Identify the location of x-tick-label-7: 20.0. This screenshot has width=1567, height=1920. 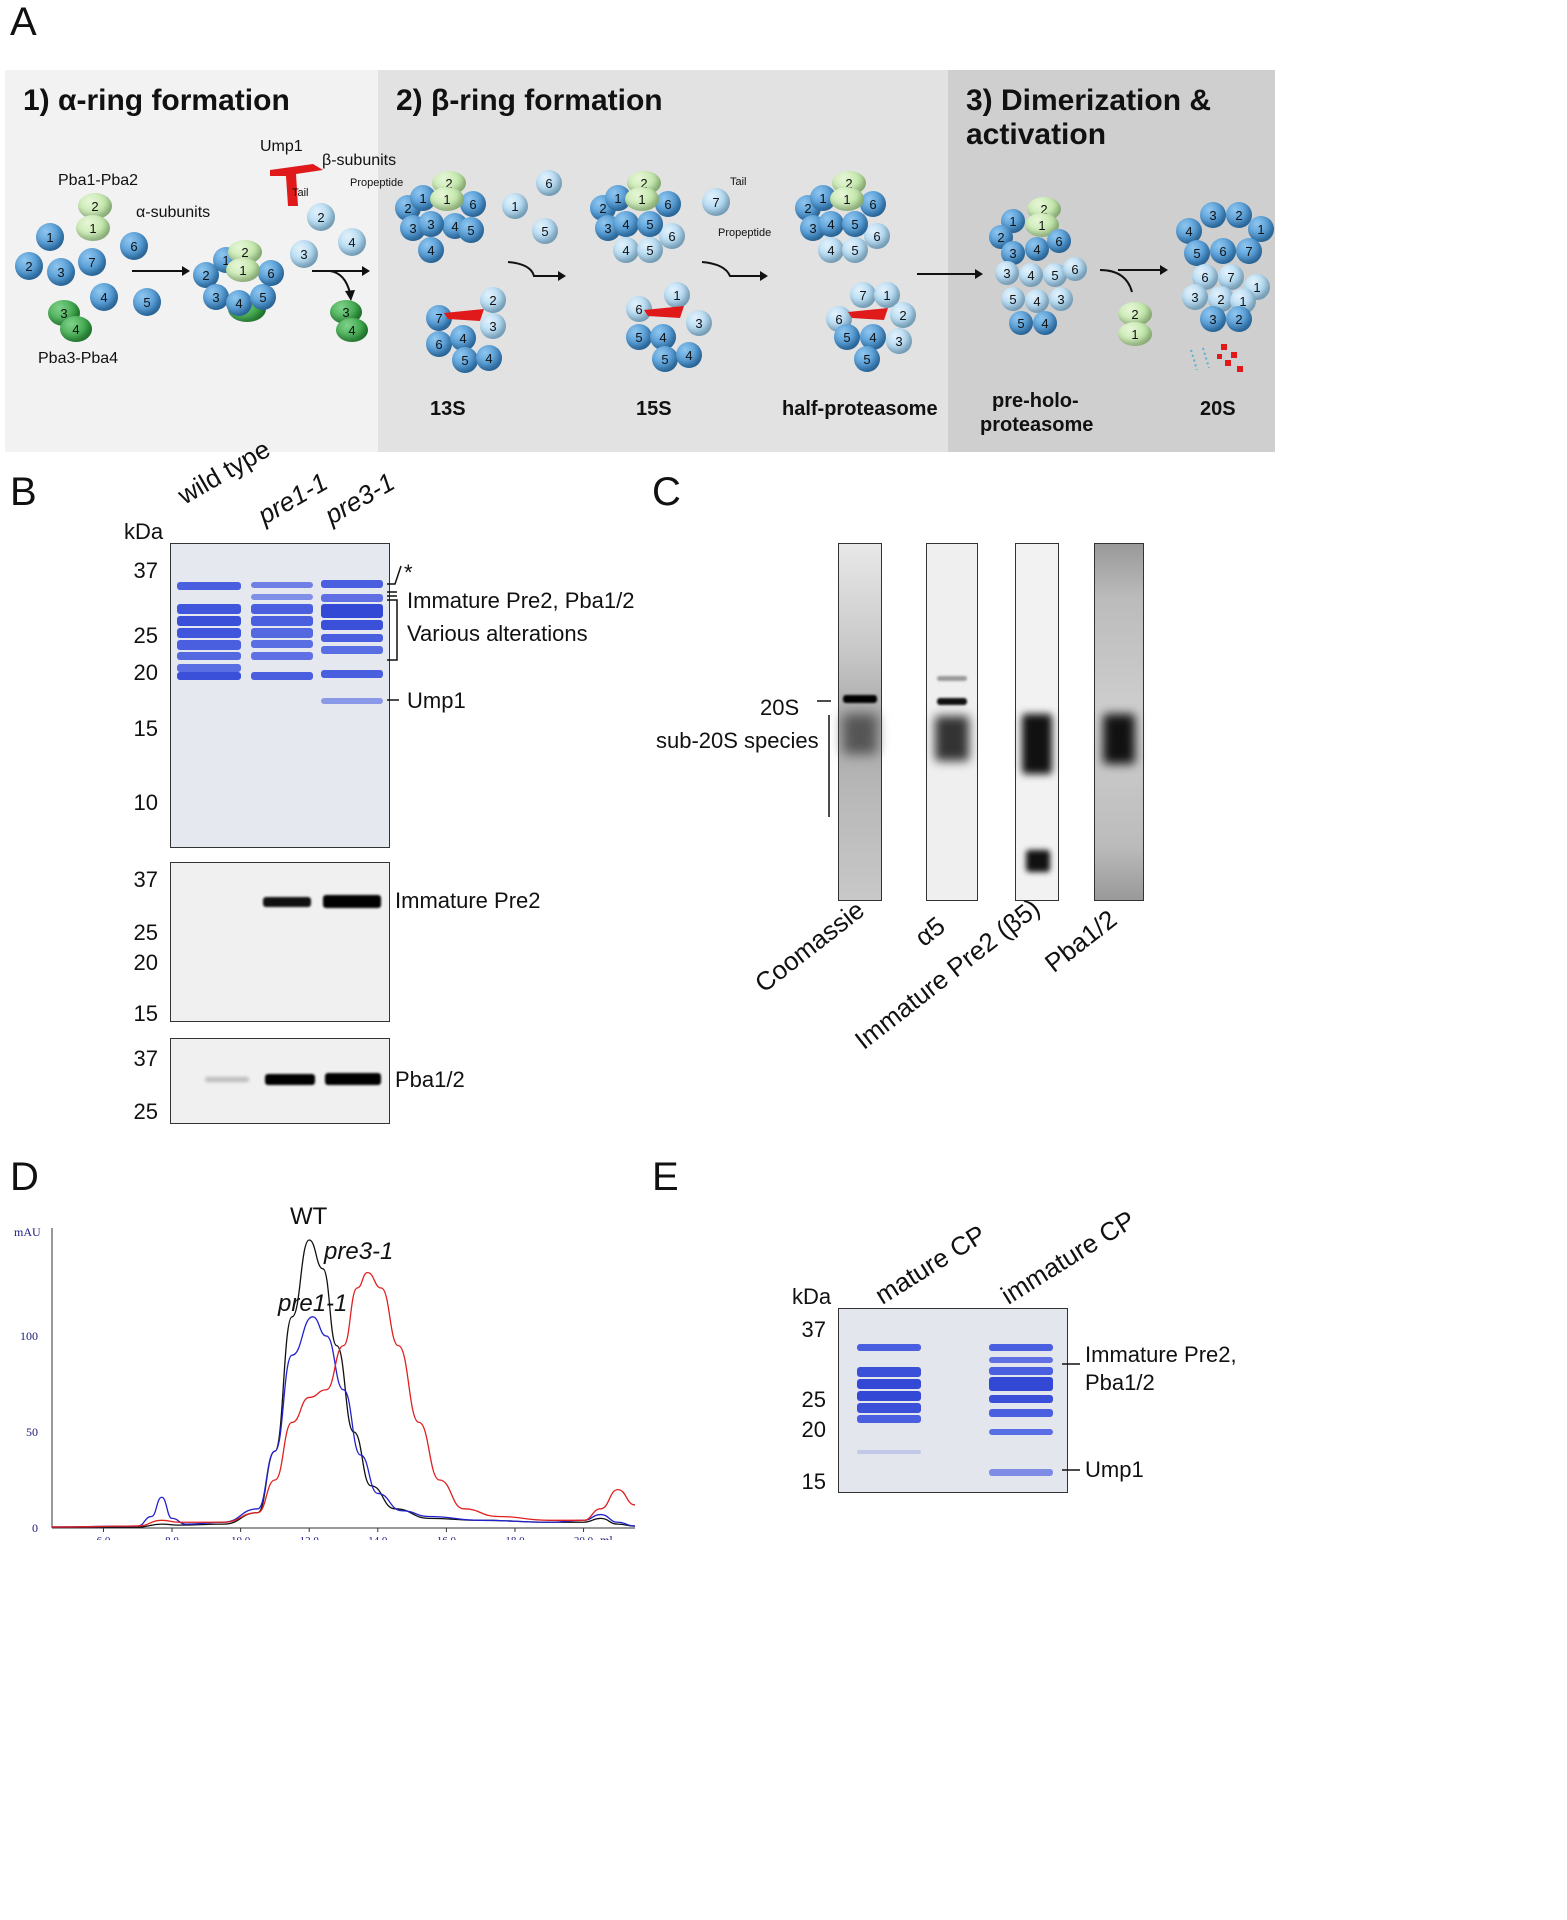
(584, 1537).